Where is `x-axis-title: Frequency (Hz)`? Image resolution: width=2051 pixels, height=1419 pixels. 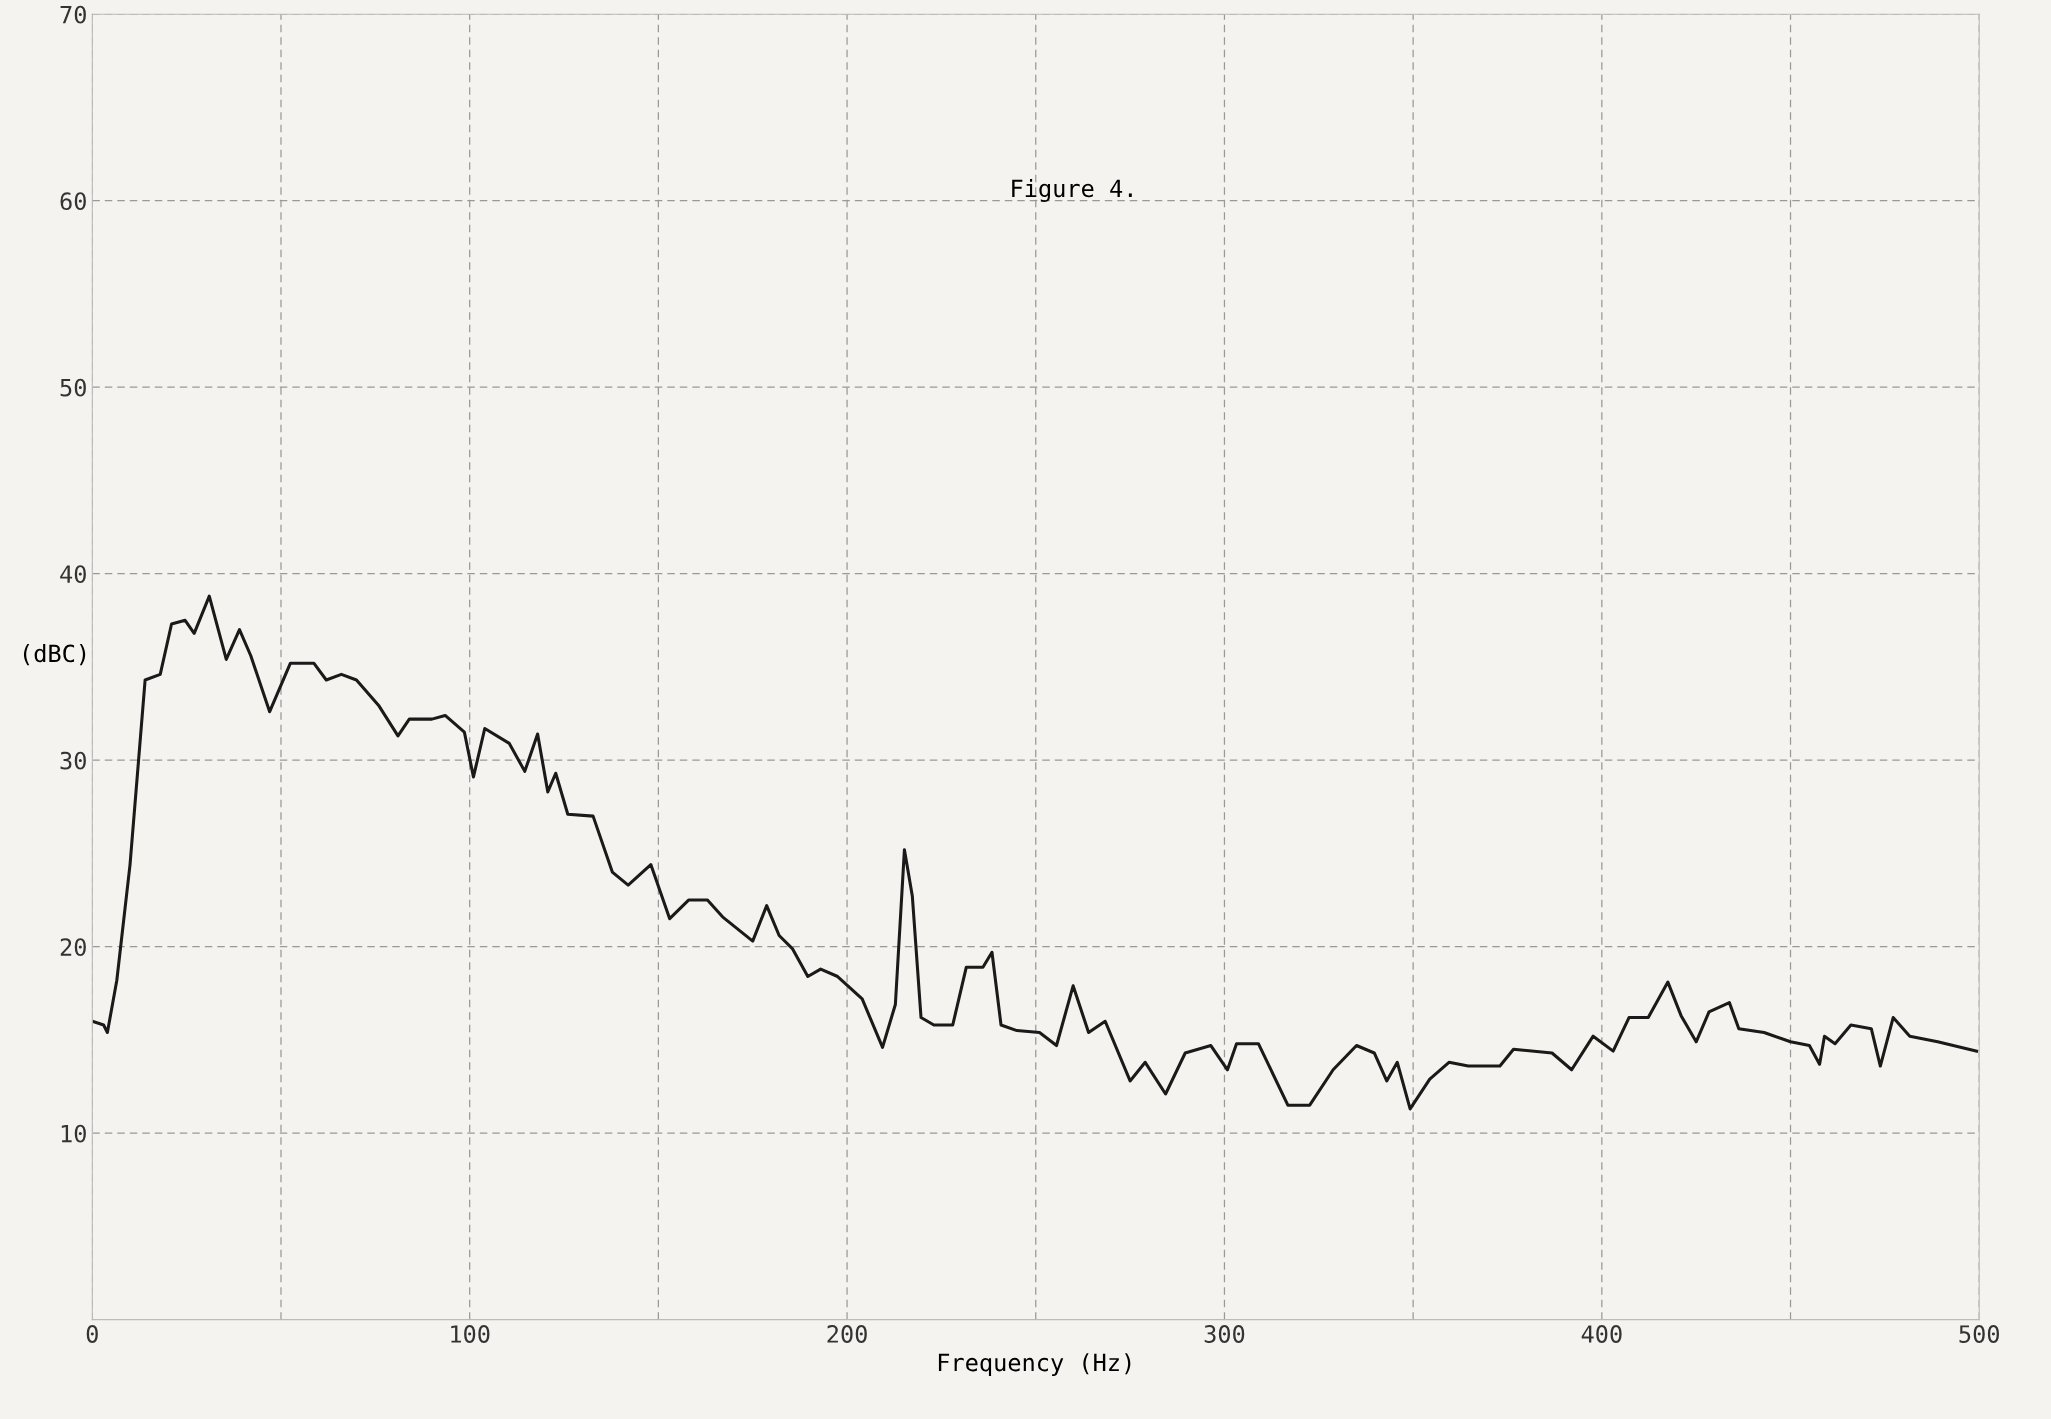
x-axis-title: Frequency (Hz) is located at coordinates (1034, 1365).